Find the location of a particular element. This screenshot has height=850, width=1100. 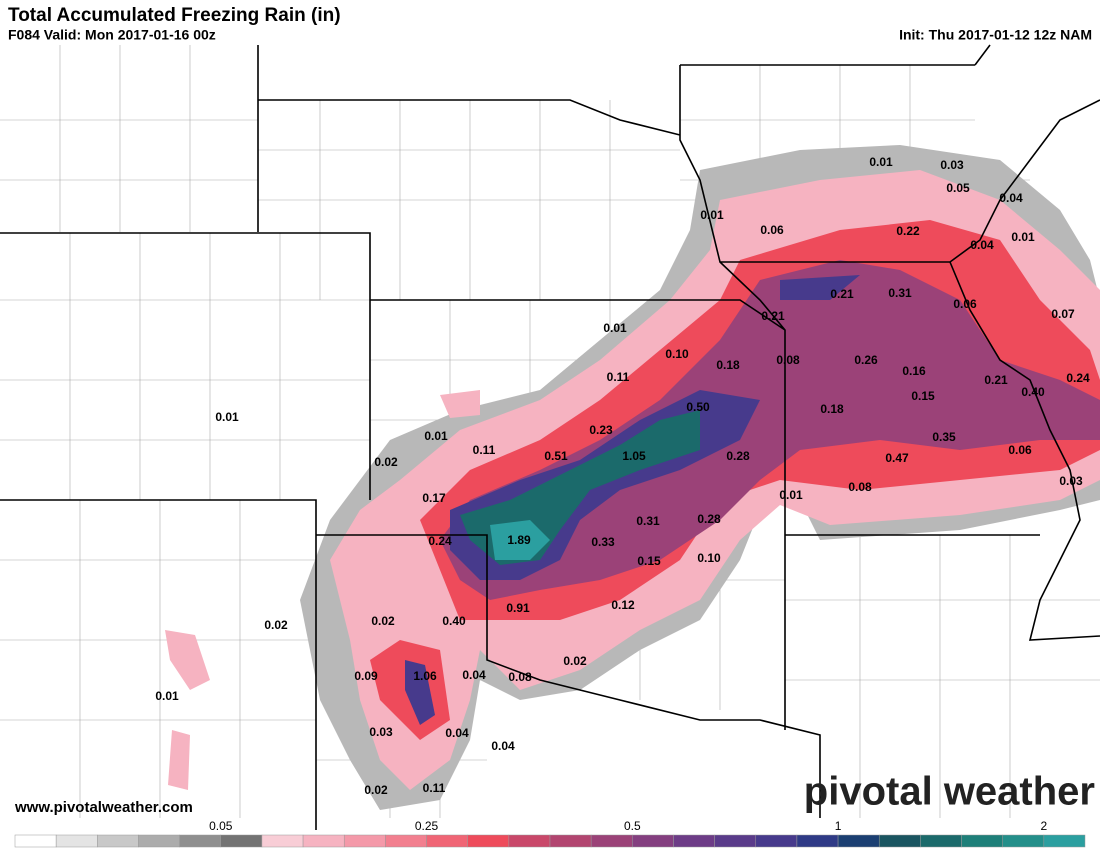

website: www.pivotalweather.com is located at coordinates (103, 807).